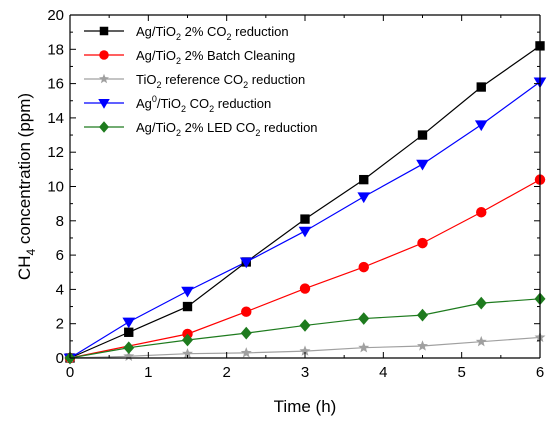 The image size is (550, 424). What do you see at coordinates (383, 372) in the screenshot?
I see `x-tick-label-4: 4` at bounding box center [383, 372].